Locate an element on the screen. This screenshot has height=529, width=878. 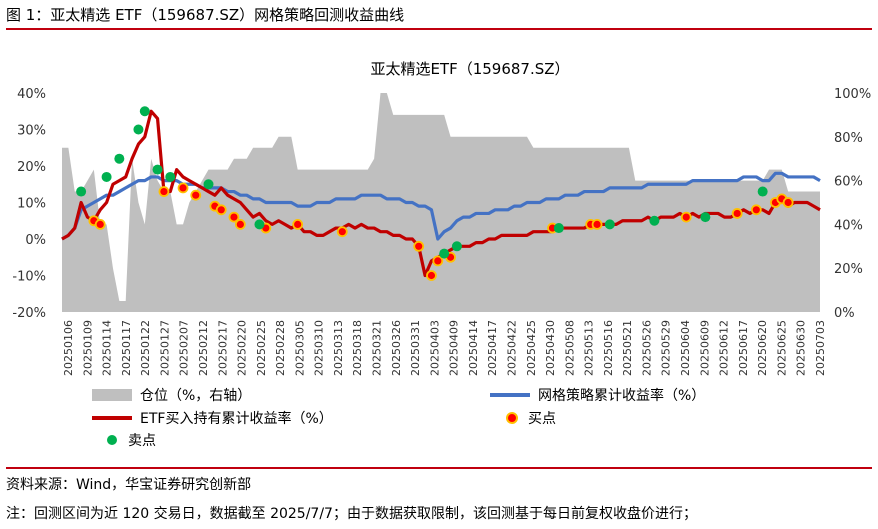
x-tick-label: 20250403 is located at coordinates (434, 348).